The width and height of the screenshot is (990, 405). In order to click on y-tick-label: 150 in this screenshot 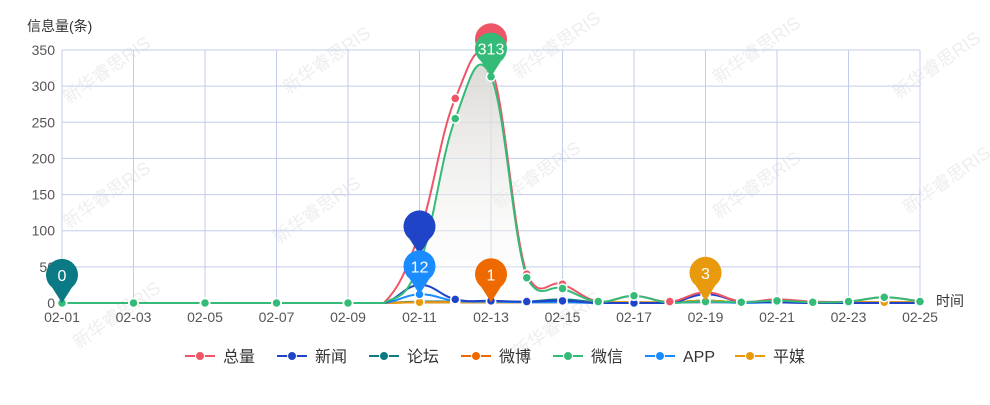, I will do `click(44, 195)`.